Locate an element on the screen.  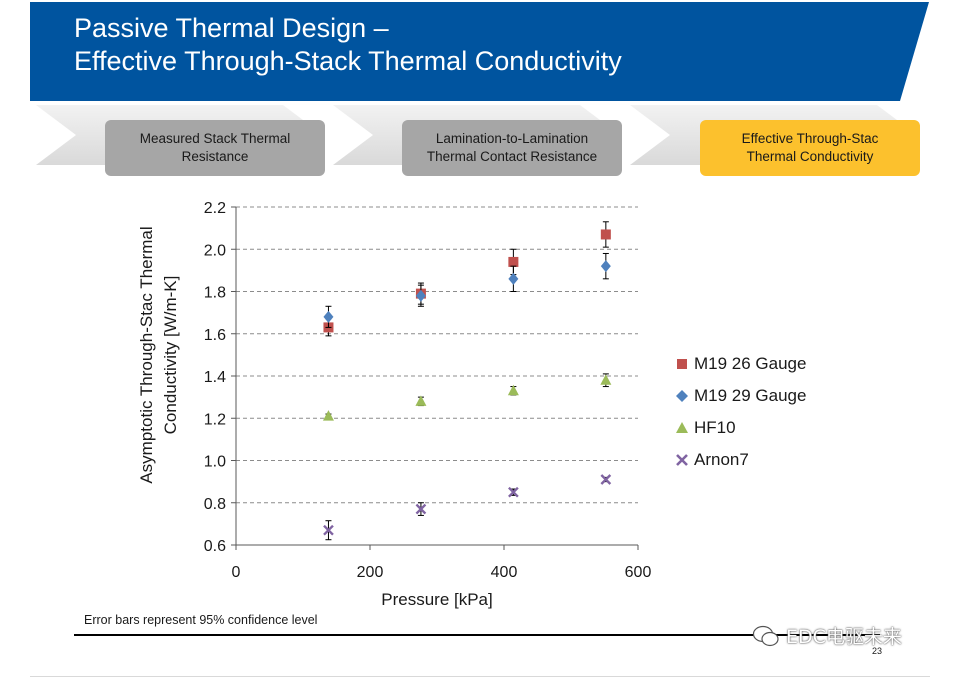
page-number: 23 is located at coordinates (877, 651).